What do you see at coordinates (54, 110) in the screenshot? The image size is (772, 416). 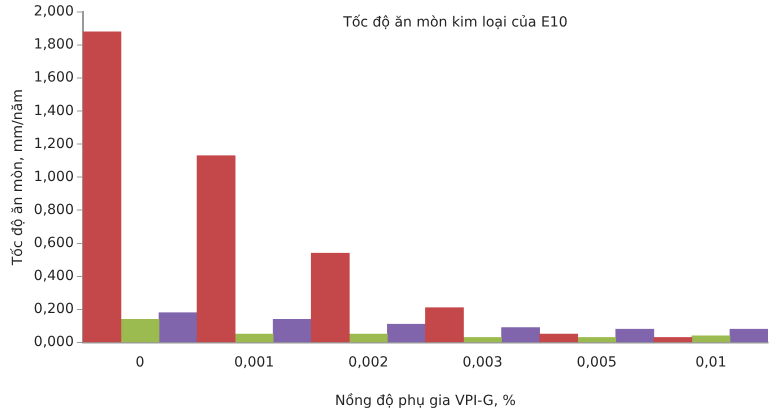 I see `y-tick-label: 1,400` at bounding box center [54, 110].